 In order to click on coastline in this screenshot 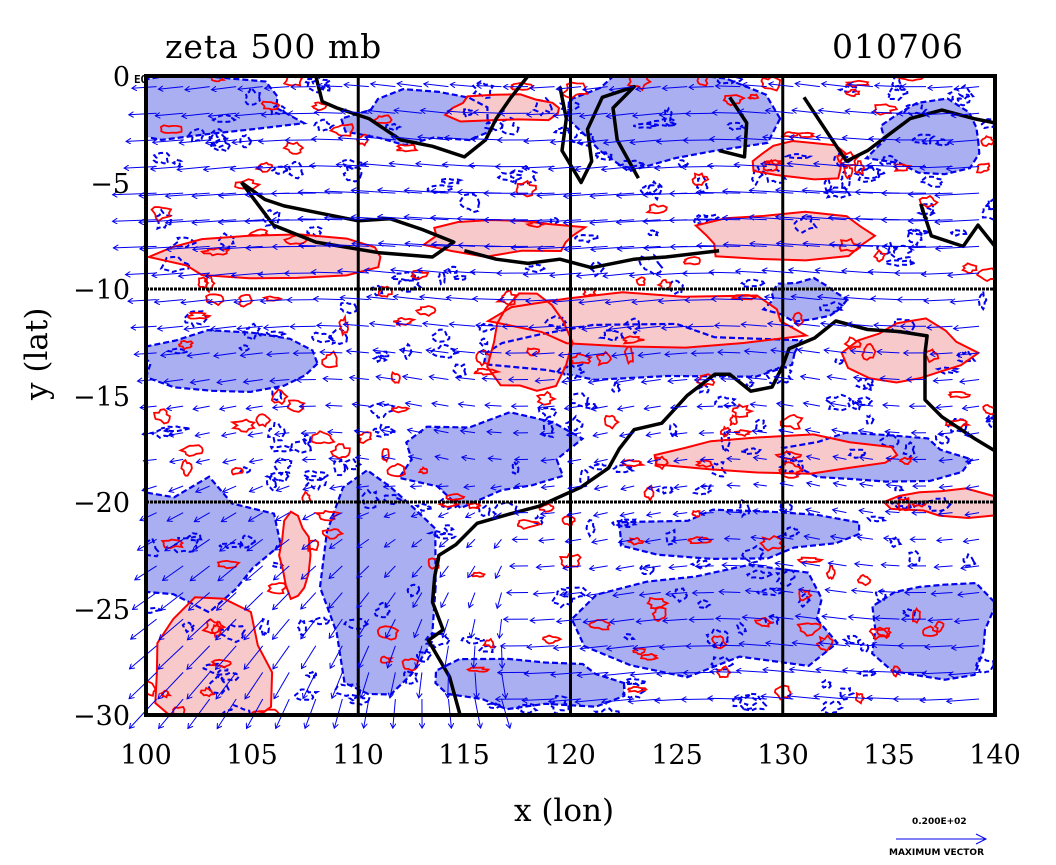, I will do `click(348, 220)`.